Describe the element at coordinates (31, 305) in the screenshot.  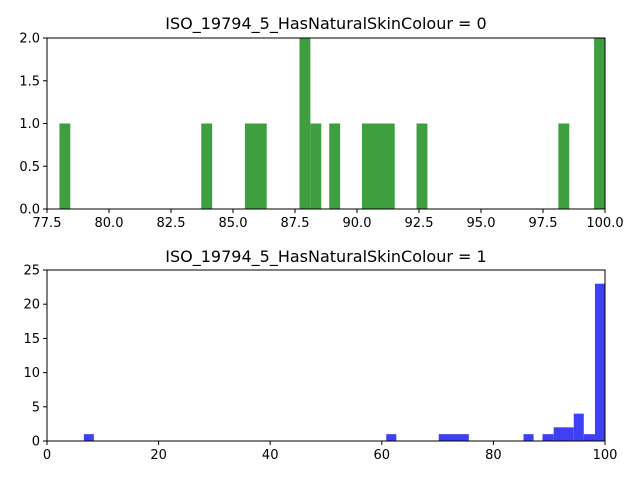
I see `y-tick-label: 20` at that location.